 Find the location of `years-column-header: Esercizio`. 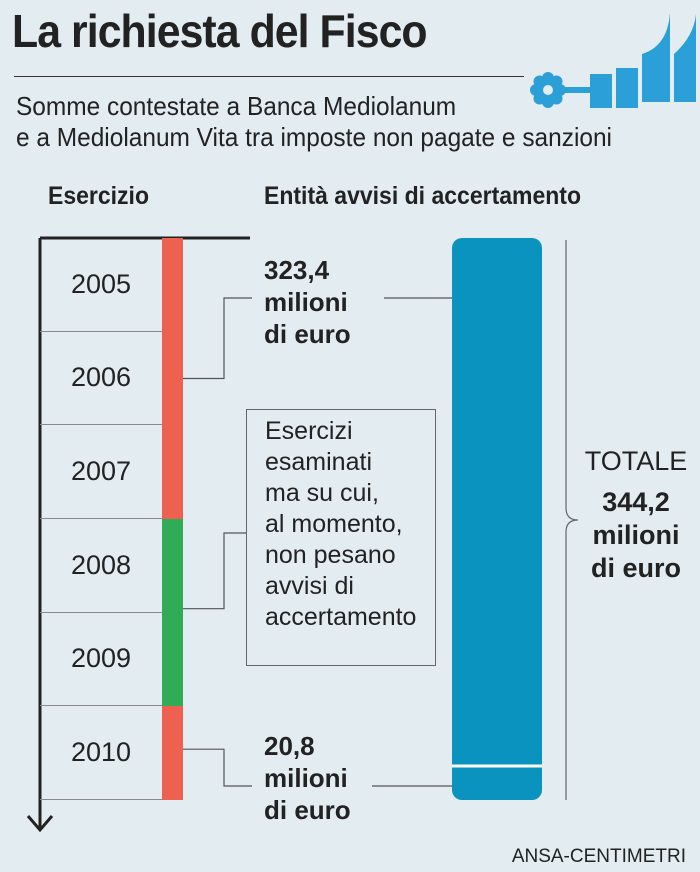

years-column-header: Esercizio is located at coordinates (98, 196).